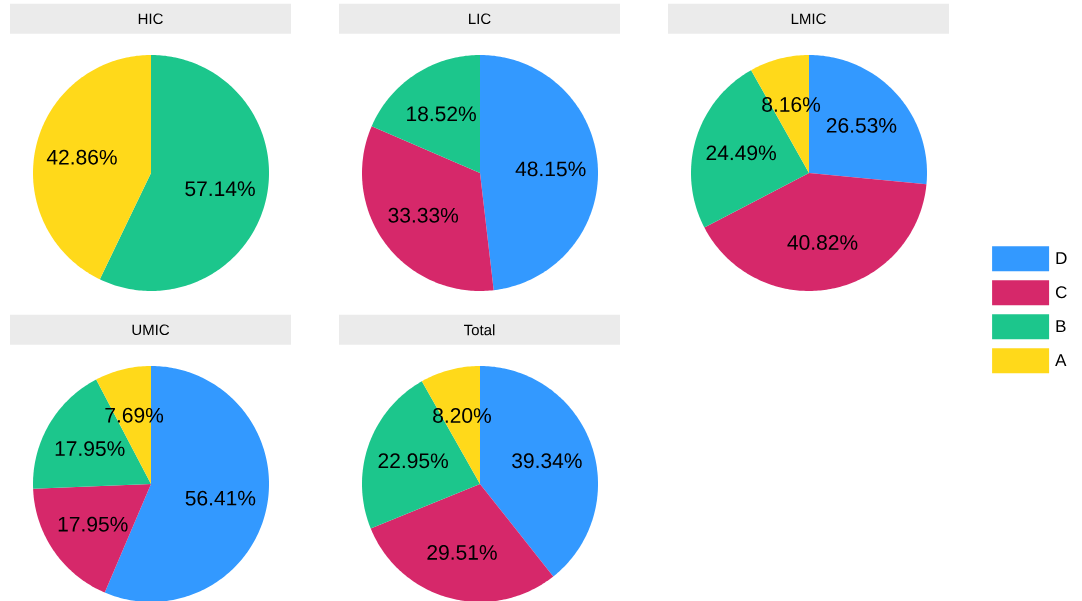 The image size is (1082, 601). I want to click on legend-label: B, so click(1061, 326).